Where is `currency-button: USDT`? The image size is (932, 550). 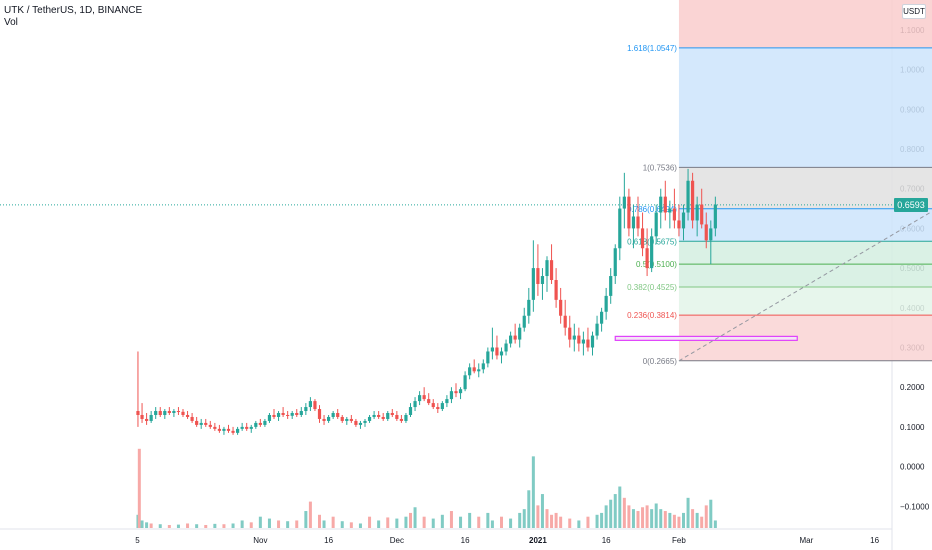 currency-button: USDT is located at coordinates (914, 11).